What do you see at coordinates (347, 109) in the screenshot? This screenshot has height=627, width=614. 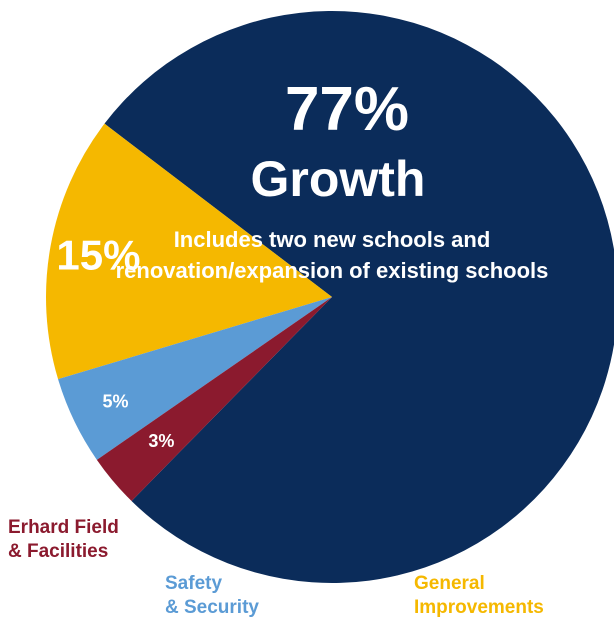 I see `growth-percent-label: 77%` at bounding box center [347, 109].